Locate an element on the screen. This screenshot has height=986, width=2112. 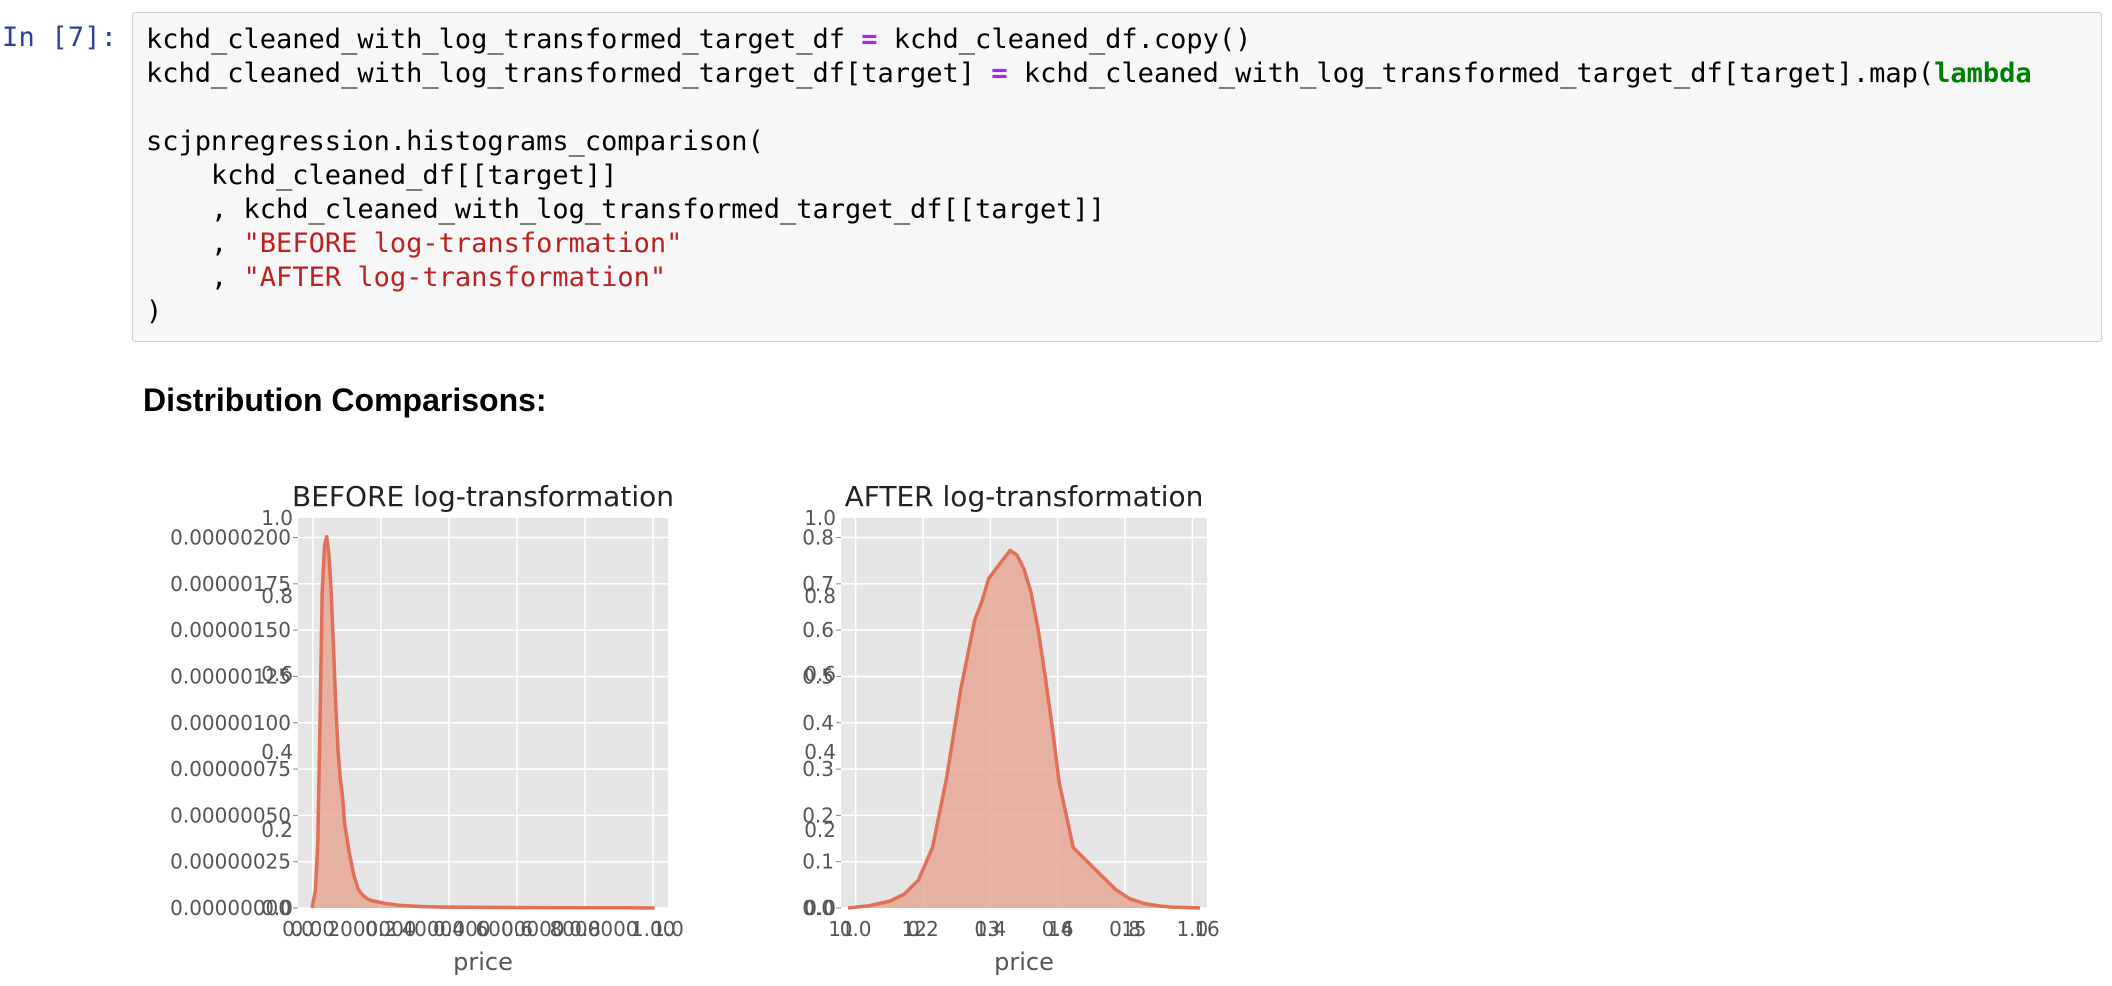
cell-prompt: In [7]: is located at coordinates (60, 37).